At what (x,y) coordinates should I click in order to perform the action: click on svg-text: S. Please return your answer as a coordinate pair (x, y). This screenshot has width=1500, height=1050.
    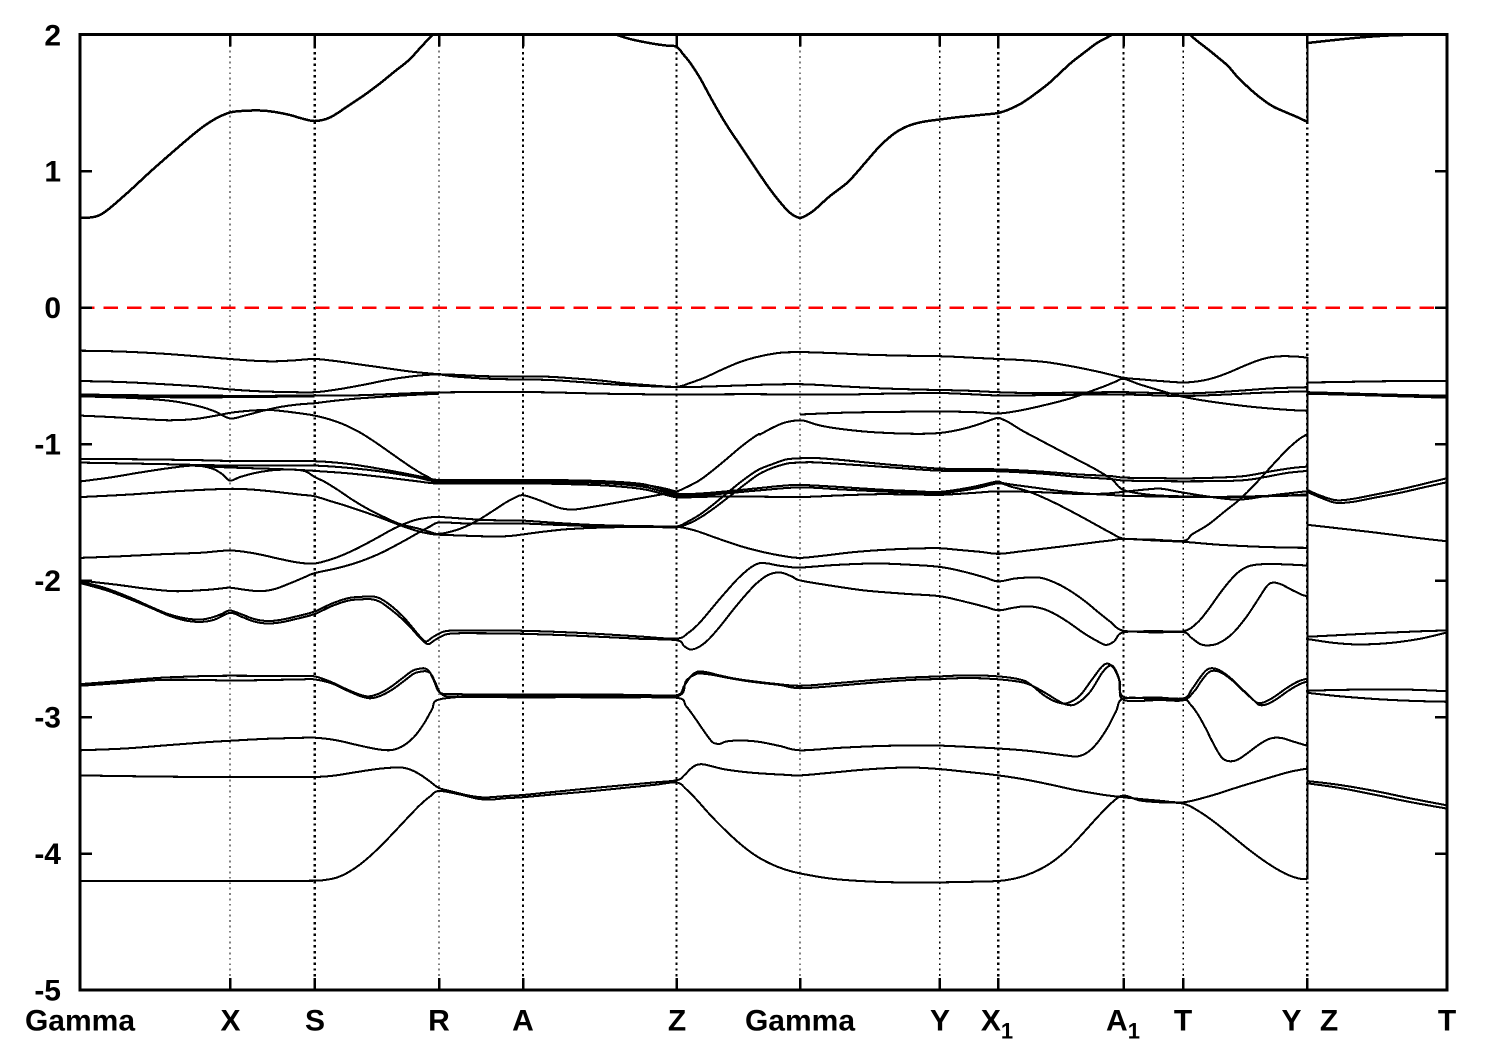
    Looking at the image, I should click on (315, 1021).